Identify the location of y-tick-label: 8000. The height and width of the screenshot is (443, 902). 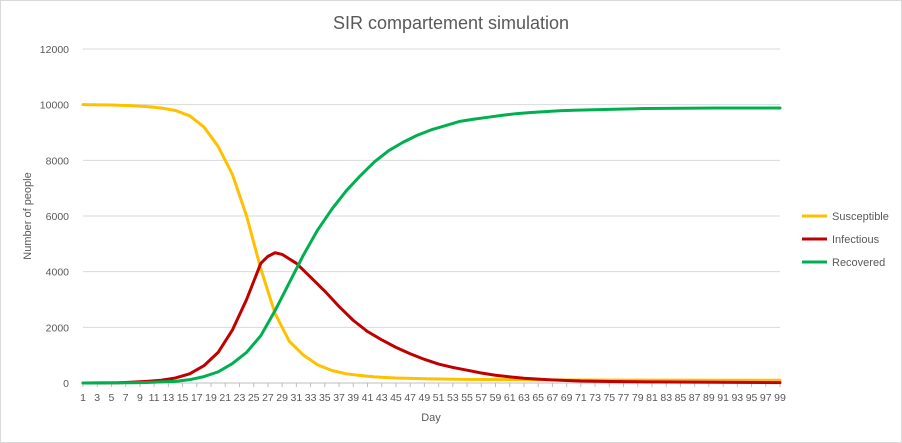
(58, 161).